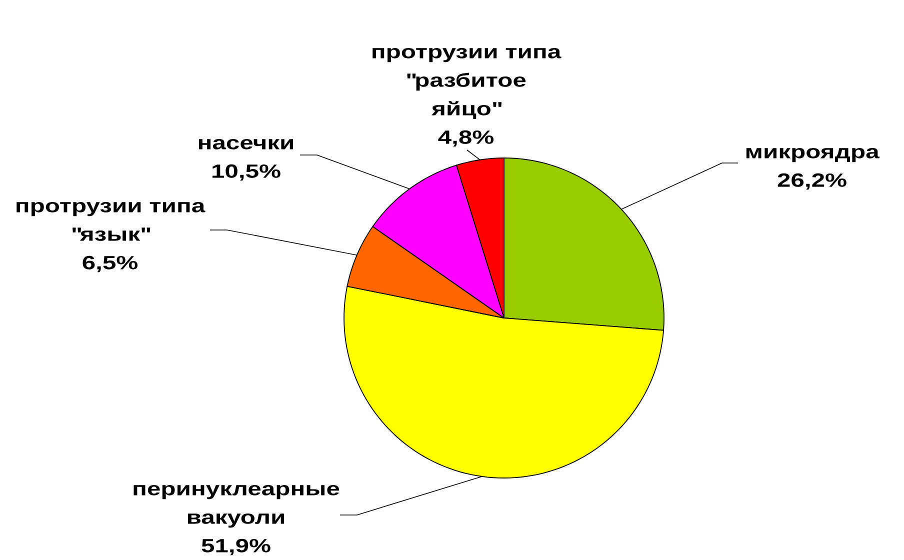 The height and width of the screenshot is (560, 904). What do you see at coordinates (467, 83) in the screenshot?
I see `slice-label: протрузии типа "разбитое яйцо"` at bounding box center [467, 83].